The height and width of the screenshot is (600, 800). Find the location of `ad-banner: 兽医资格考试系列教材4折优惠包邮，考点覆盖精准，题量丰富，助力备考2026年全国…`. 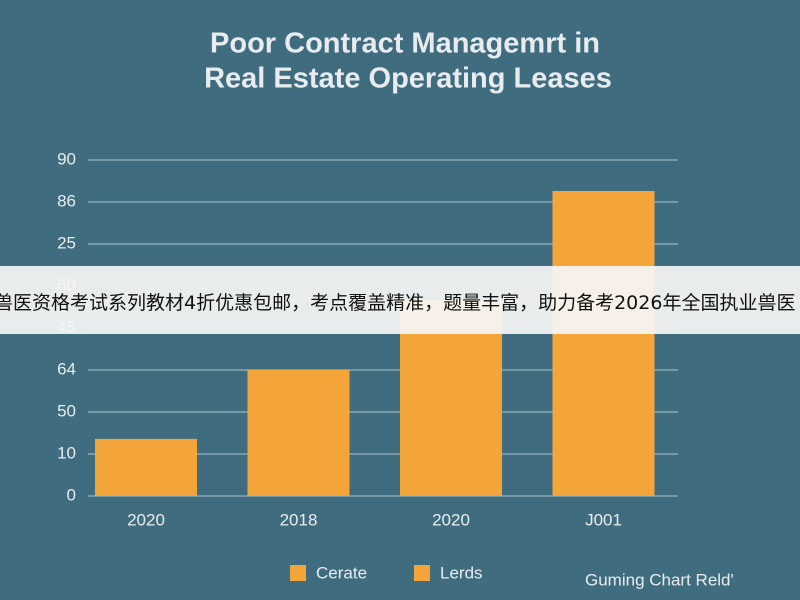

ad-banner: 兽医资格考试系列教材4折优惠包邮，考点覆盖精准，题量丰富，助力备考2026年全国… is located at coordinates (400, 300).